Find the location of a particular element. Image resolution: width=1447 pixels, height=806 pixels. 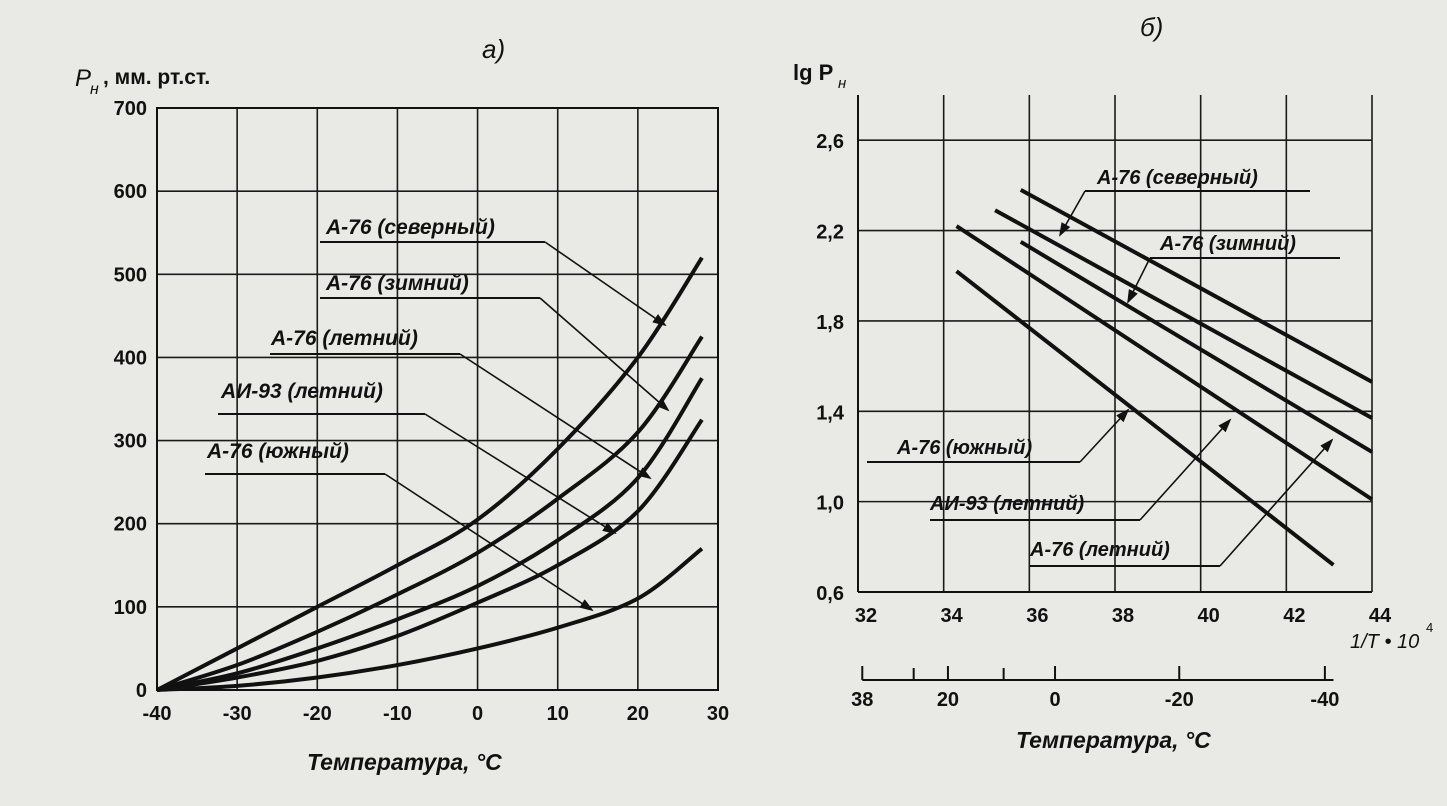

x-tick-label: 36 is located at coordinates (1037, 616).